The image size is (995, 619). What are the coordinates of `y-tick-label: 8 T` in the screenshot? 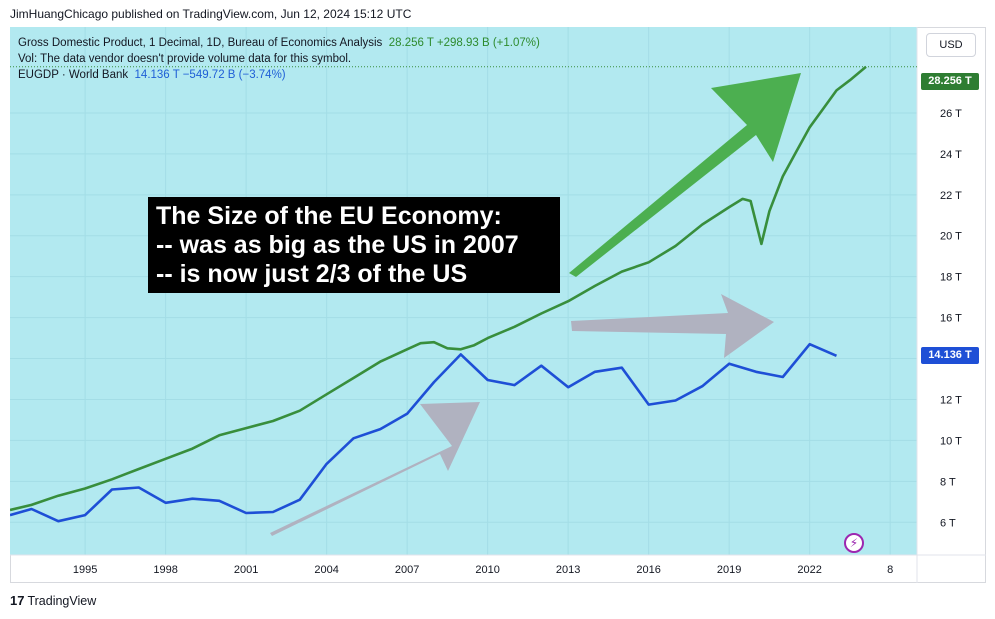 It's located at (948, 482).